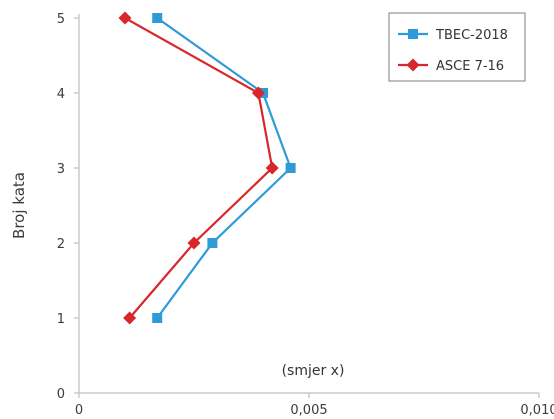 The height and width of the screenshot is (419, 554). I want to click on y-tick-label: 5, so click(61, 19).